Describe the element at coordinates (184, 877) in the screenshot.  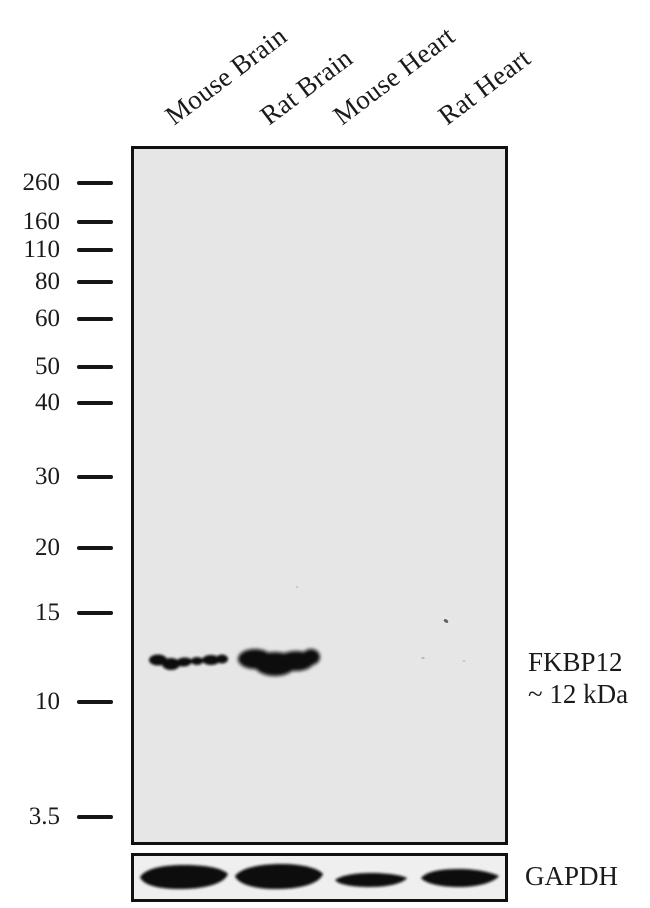
I see `band-gapdh-mouse-brain` at that location.